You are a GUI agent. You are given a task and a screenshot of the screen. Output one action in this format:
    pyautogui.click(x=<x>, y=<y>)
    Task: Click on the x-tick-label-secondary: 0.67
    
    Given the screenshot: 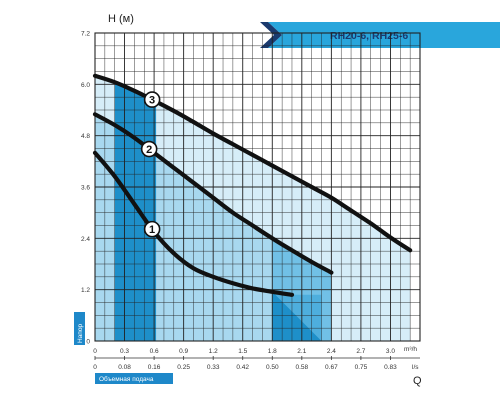 What is the action you would take?
    pyautogui.click(x=331, y=367)
    